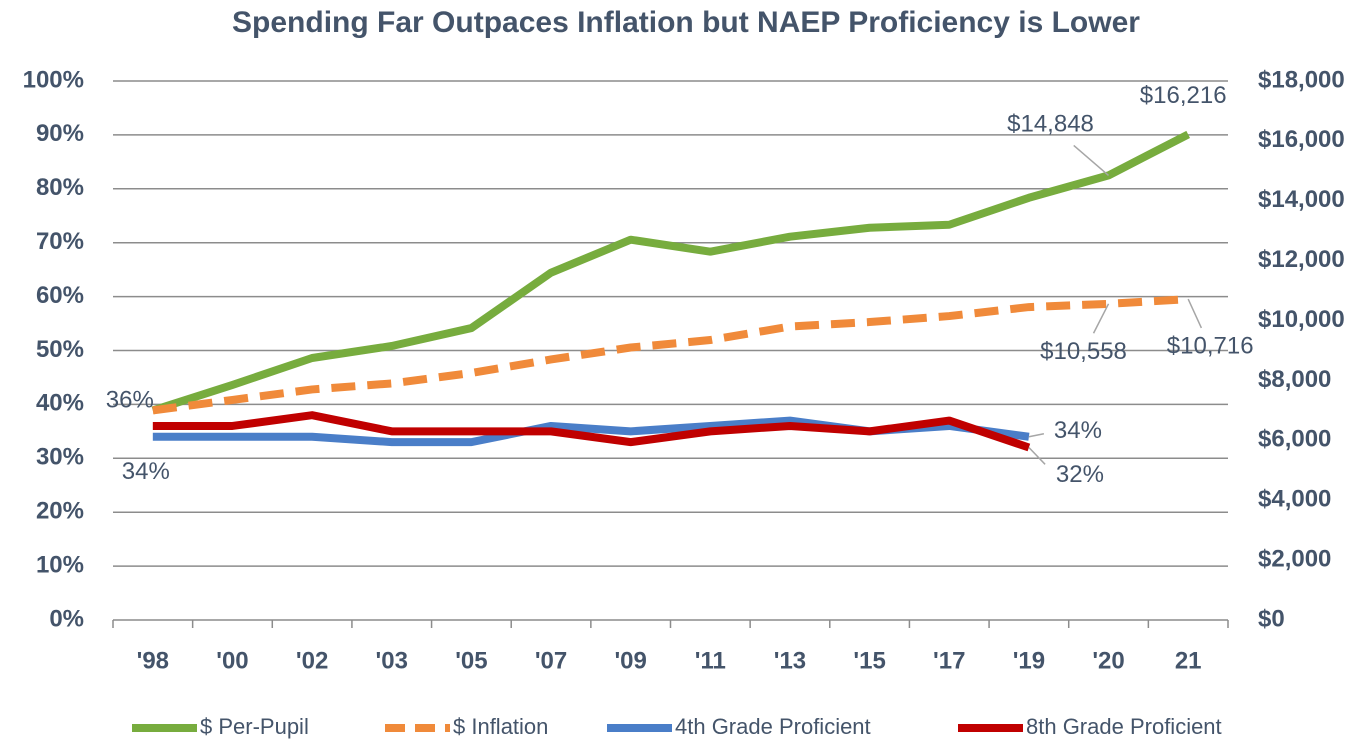 The height and width of the screenshot is (744, 1372). What do you see at coordinates (232, 660) in the screenshot?
I see `x-tick-label: '00` at bounding box center [232, 660].